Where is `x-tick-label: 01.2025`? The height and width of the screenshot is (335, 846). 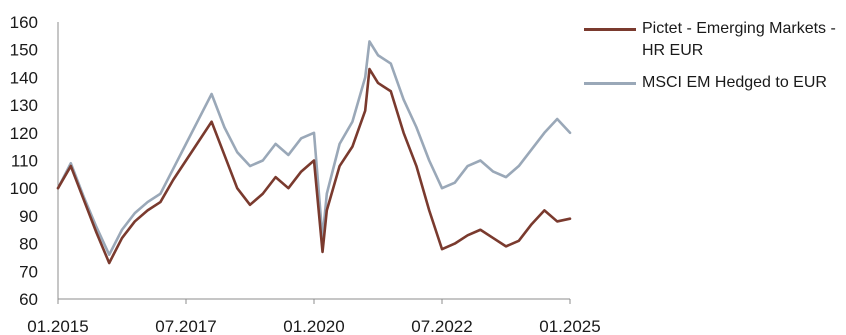 x-tick-label: 01.2025 is located at coordinates (569, 326).